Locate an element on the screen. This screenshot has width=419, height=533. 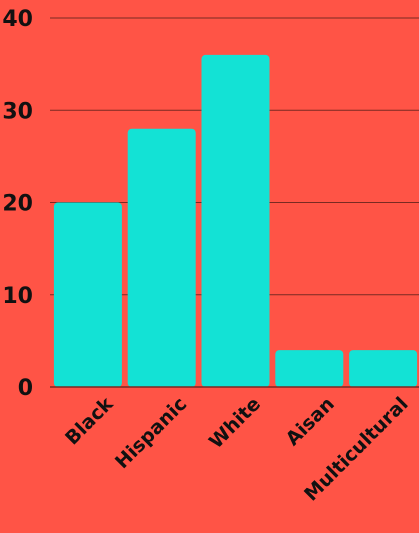
y-tick-label-20: 20 is located at coordinates (17, 204).